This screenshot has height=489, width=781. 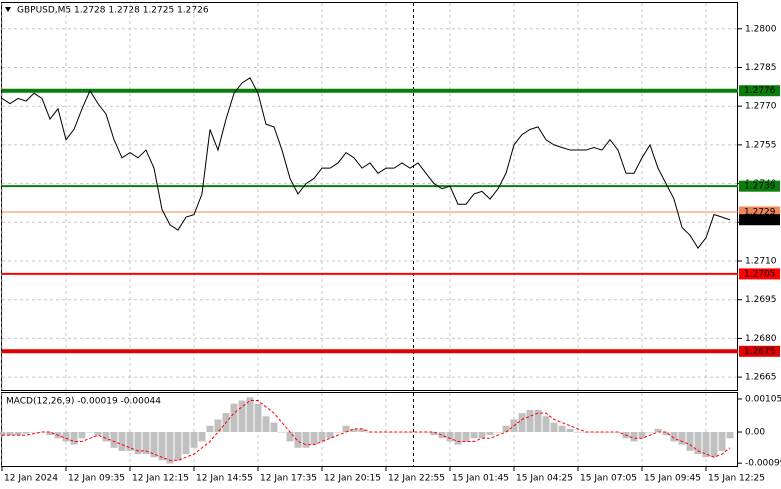 I want to click on last-price-label: 1.2726, so click(x=760, y=220).